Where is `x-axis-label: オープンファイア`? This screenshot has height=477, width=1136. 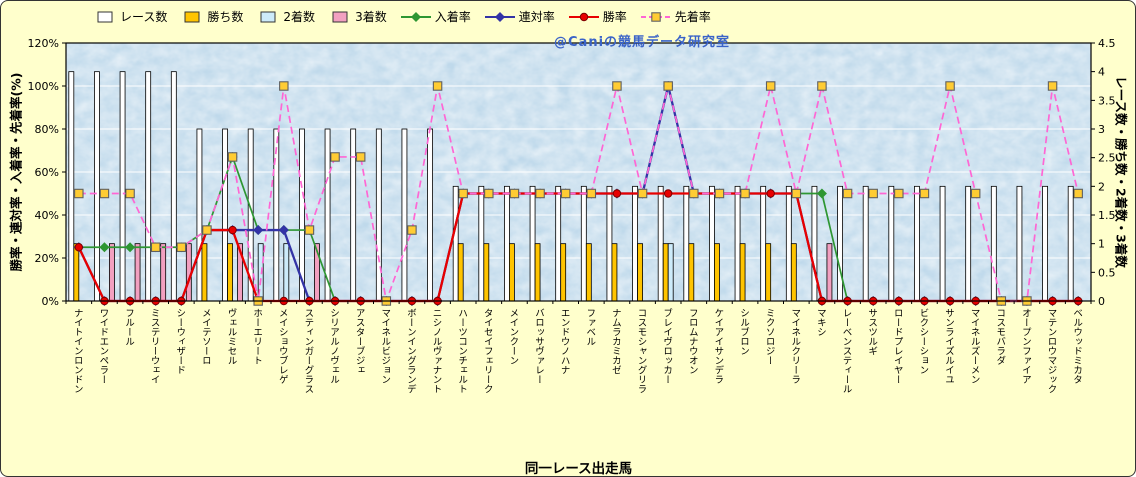 x-axis-label: オープンファイア is located at coordinates (1025, 346).